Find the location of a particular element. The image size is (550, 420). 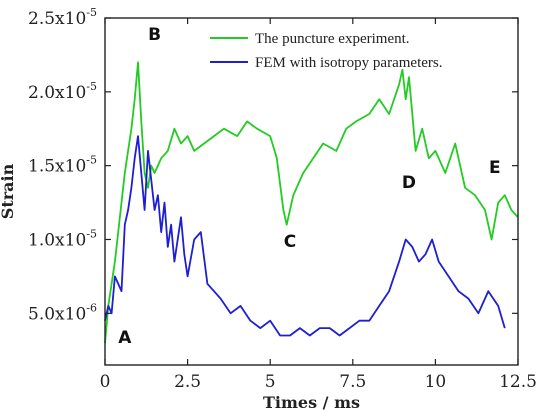

y-tick-label: 2.5x10⁻⁵ is located at coordinates (62, 17).